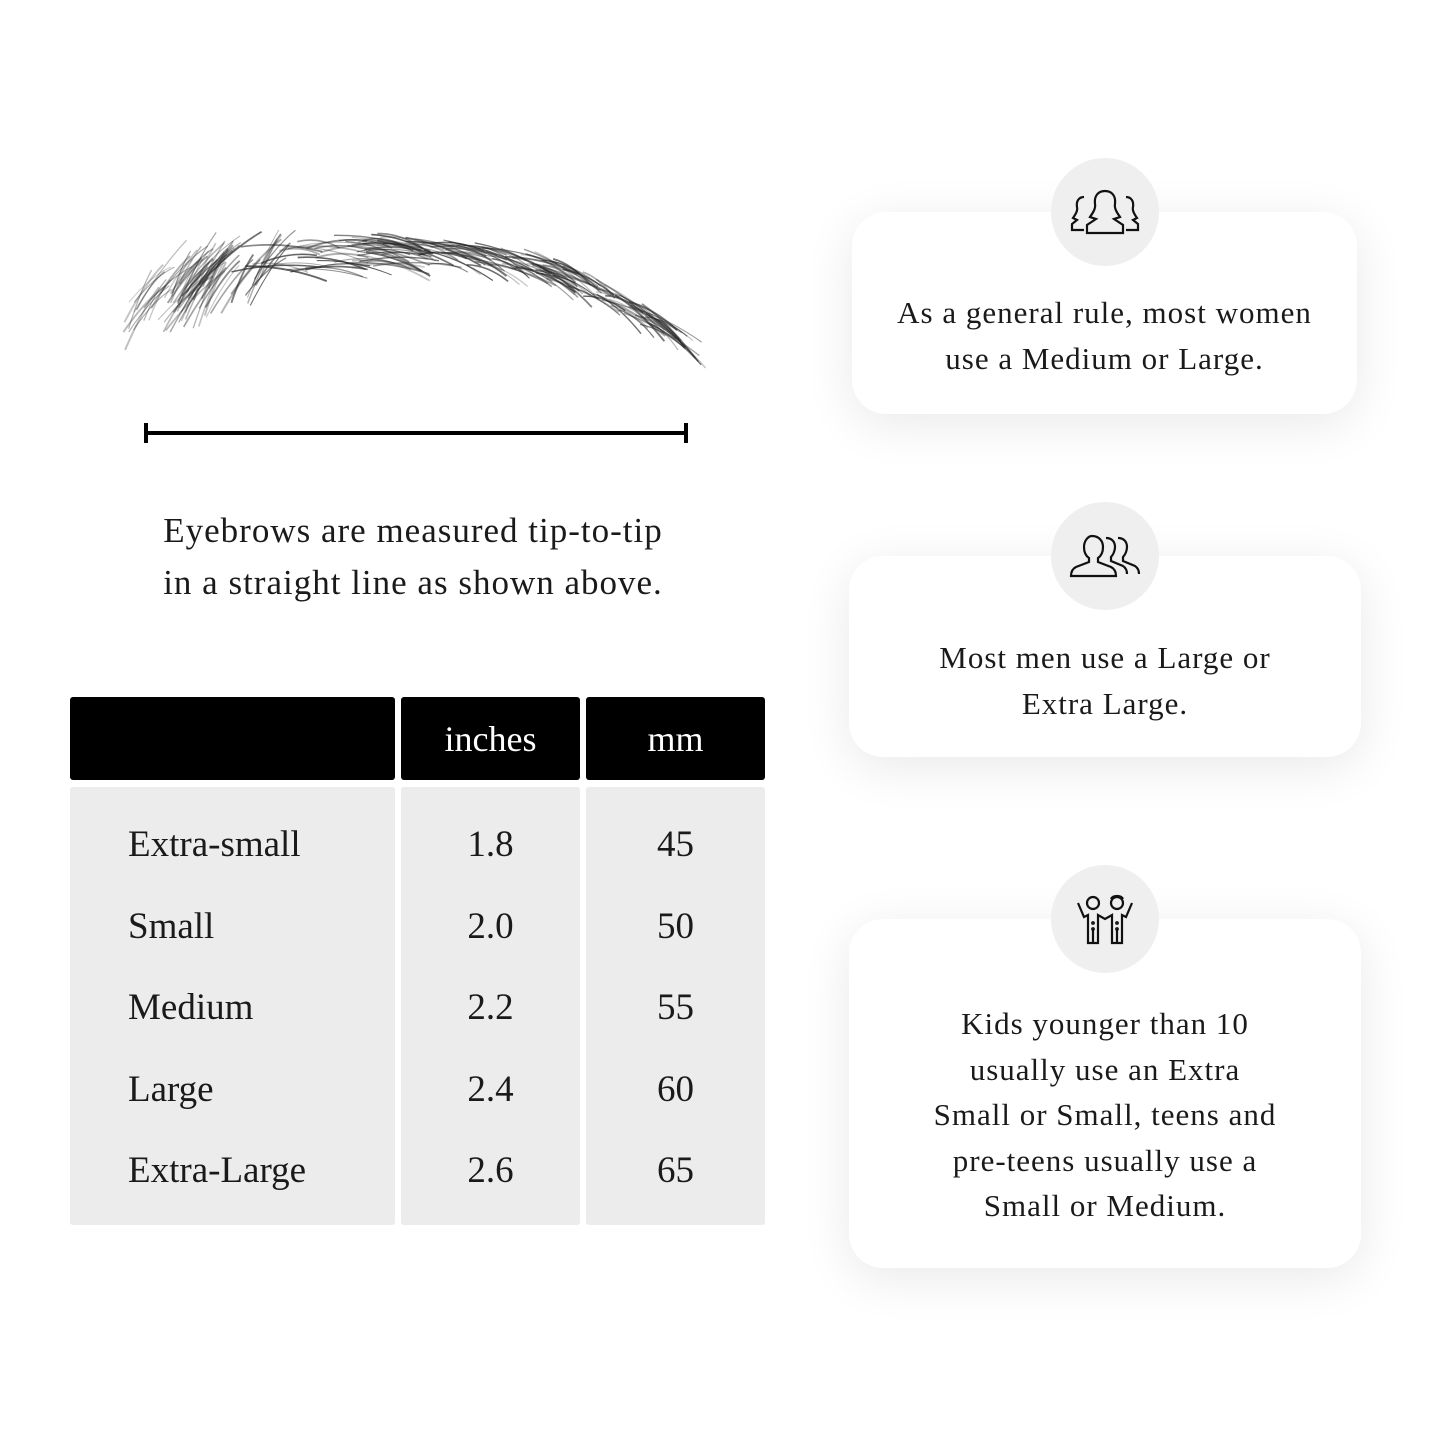  I want to click on inches-value: 2.2, so click(490, 1007).